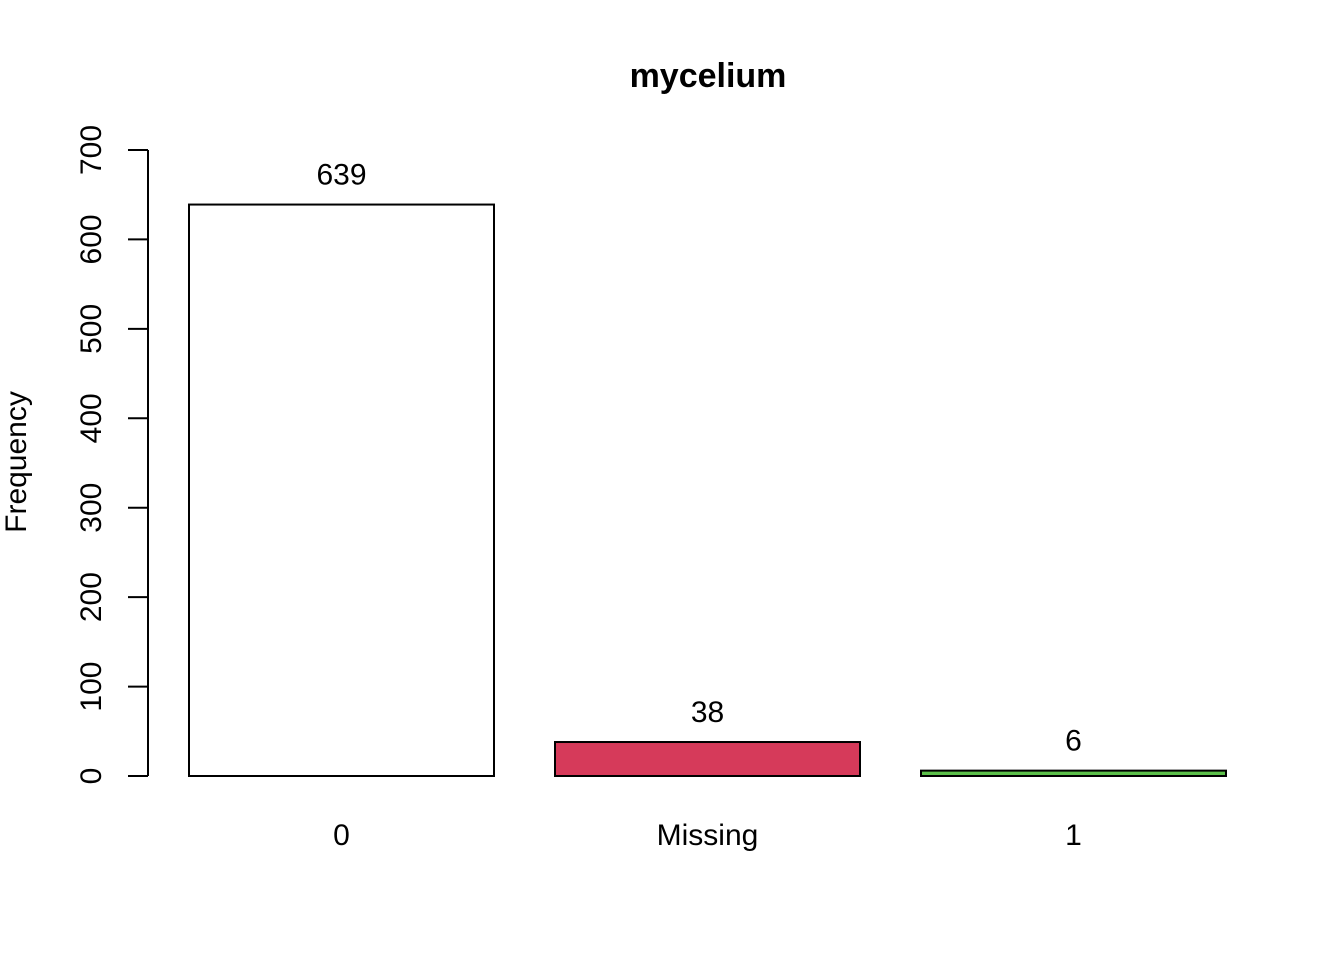 This screenshot has height=960, width=1344. Describe the element at coordinates (341, 175) in the screenshot. I see `data-label: 639` at that location.